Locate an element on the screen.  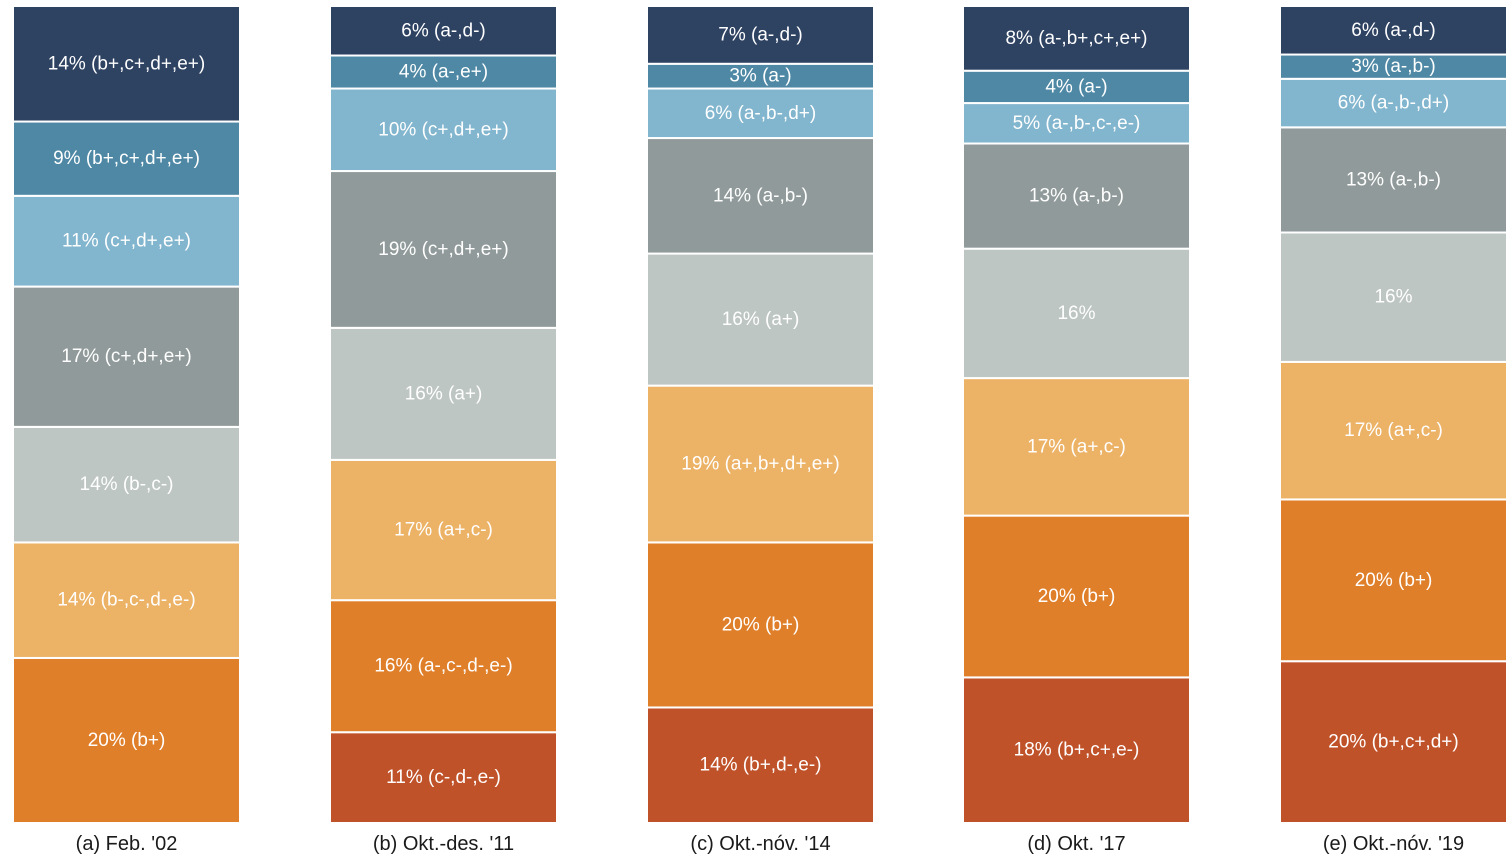
segment-label: 14% (b+,c+,d+,e+) is located at coordinates (126, 63).